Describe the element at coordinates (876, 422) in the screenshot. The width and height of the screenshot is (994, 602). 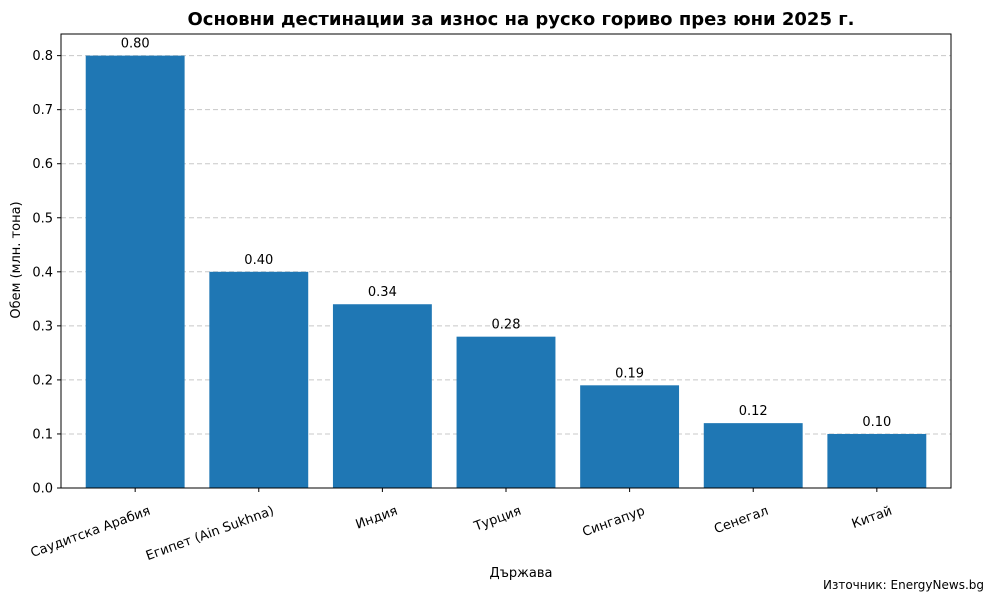
I see `data-label: 0.10` at that location.